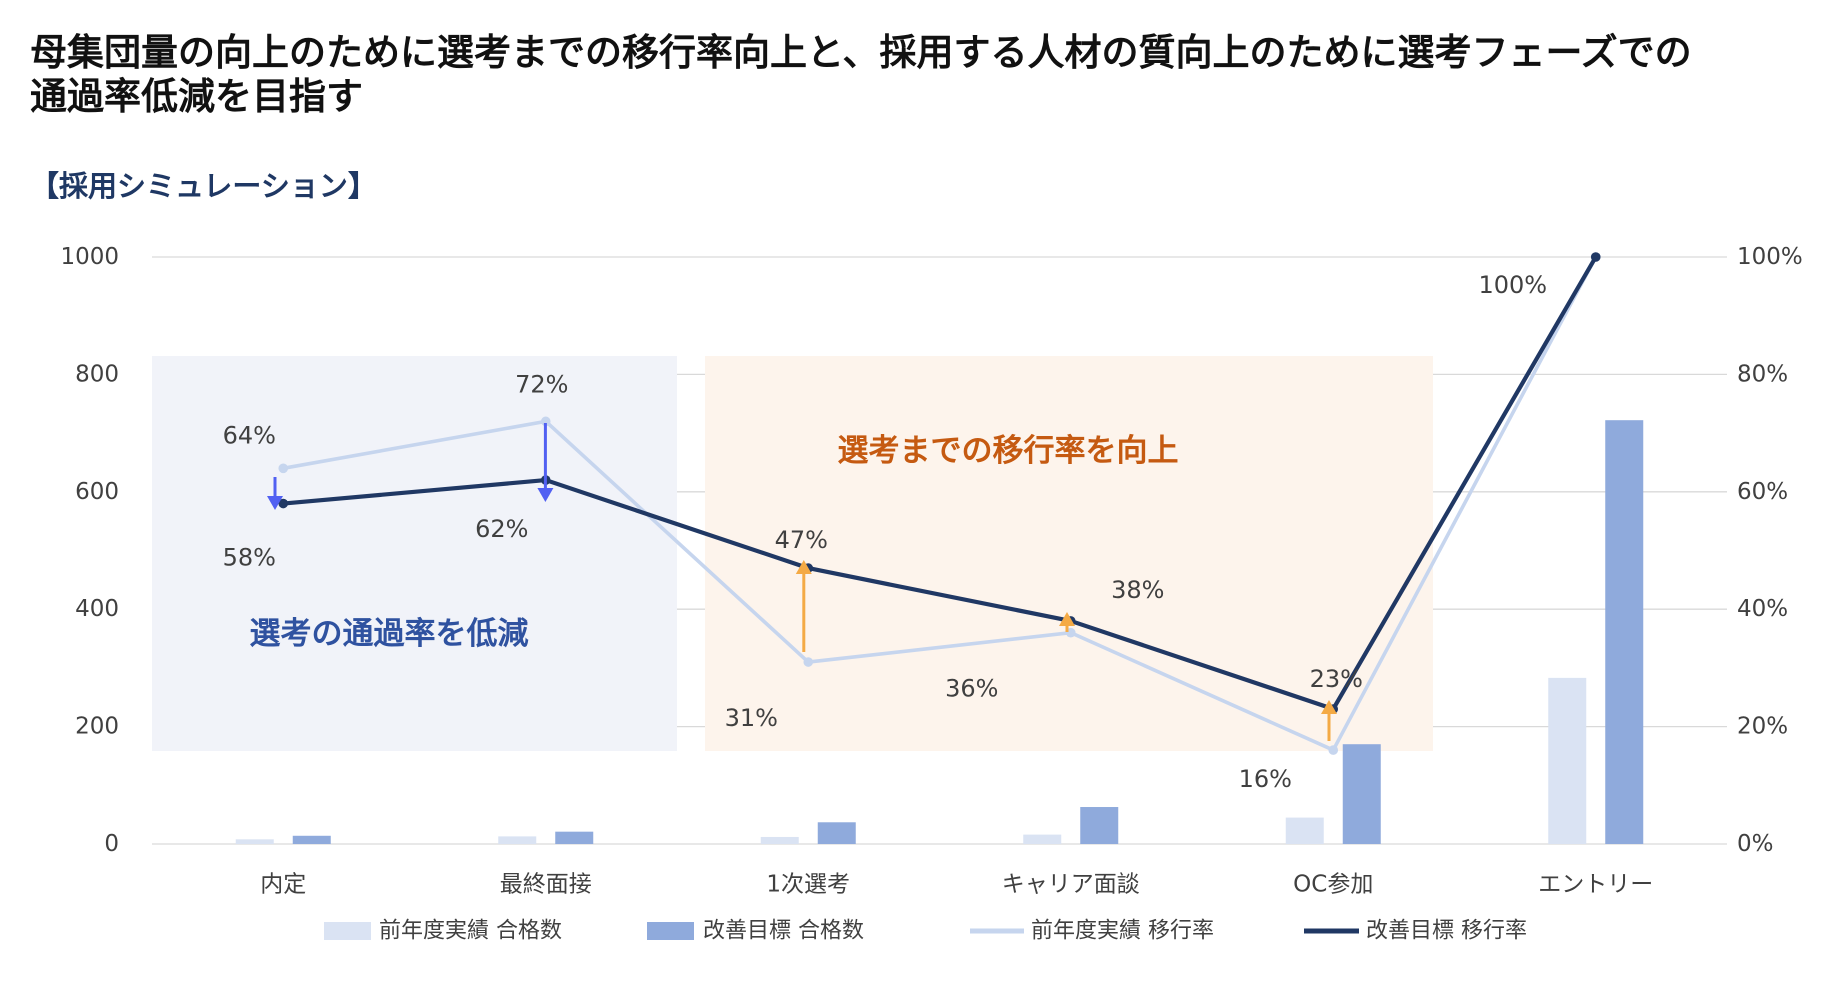  What do you see at coordinates (249, 558) in the screenshot?
I see `data-label-target-rate-0: 58%` at bounding box center [249, 558].